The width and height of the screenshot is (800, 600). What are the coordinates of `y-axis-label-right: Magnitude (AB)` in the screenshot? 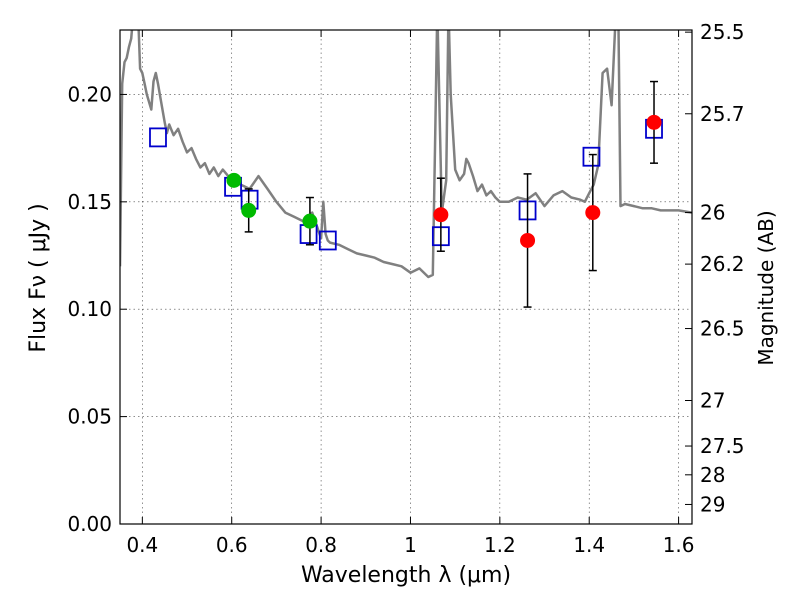 It's located at (766, 287).